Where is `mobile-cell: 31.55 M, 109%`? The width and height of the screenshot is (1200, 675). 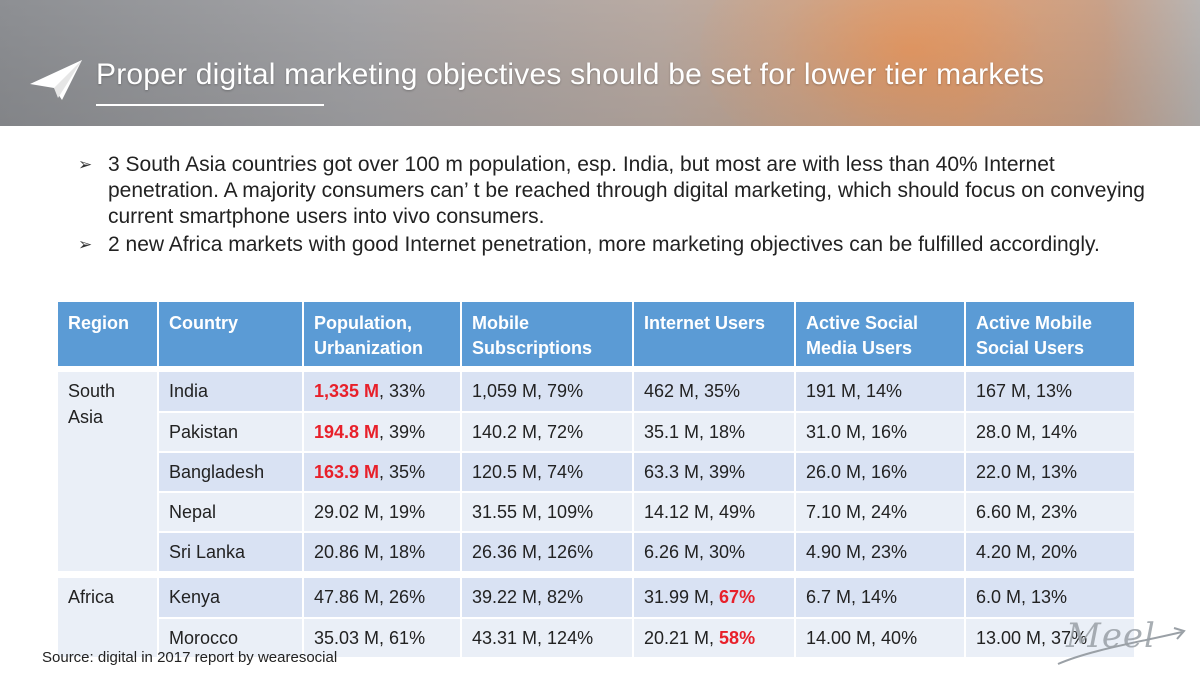 mobile-cell: 31.55 M, 109% is located at coordinates (547, 512).